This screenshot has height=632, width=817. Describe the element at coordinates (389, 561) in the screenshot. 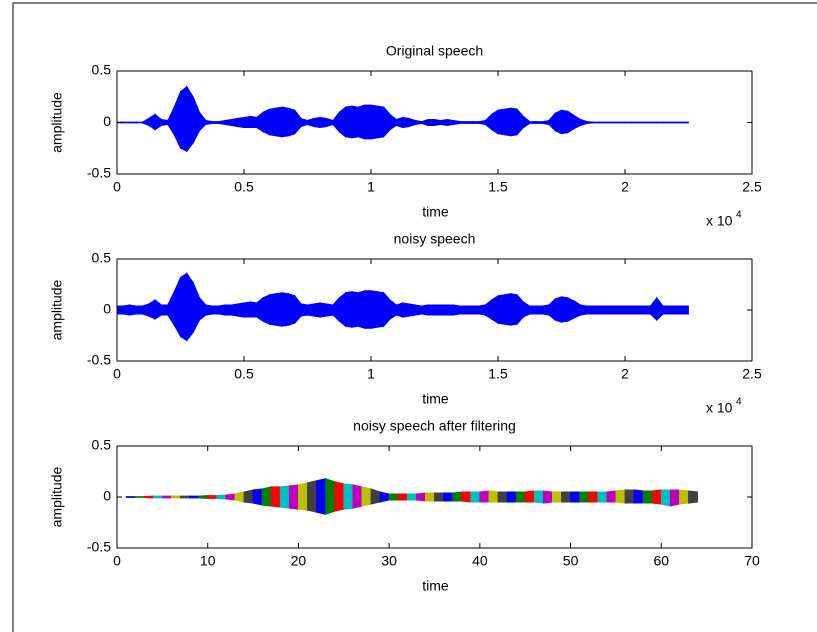

I see `x-tick-label: 30` at that location.